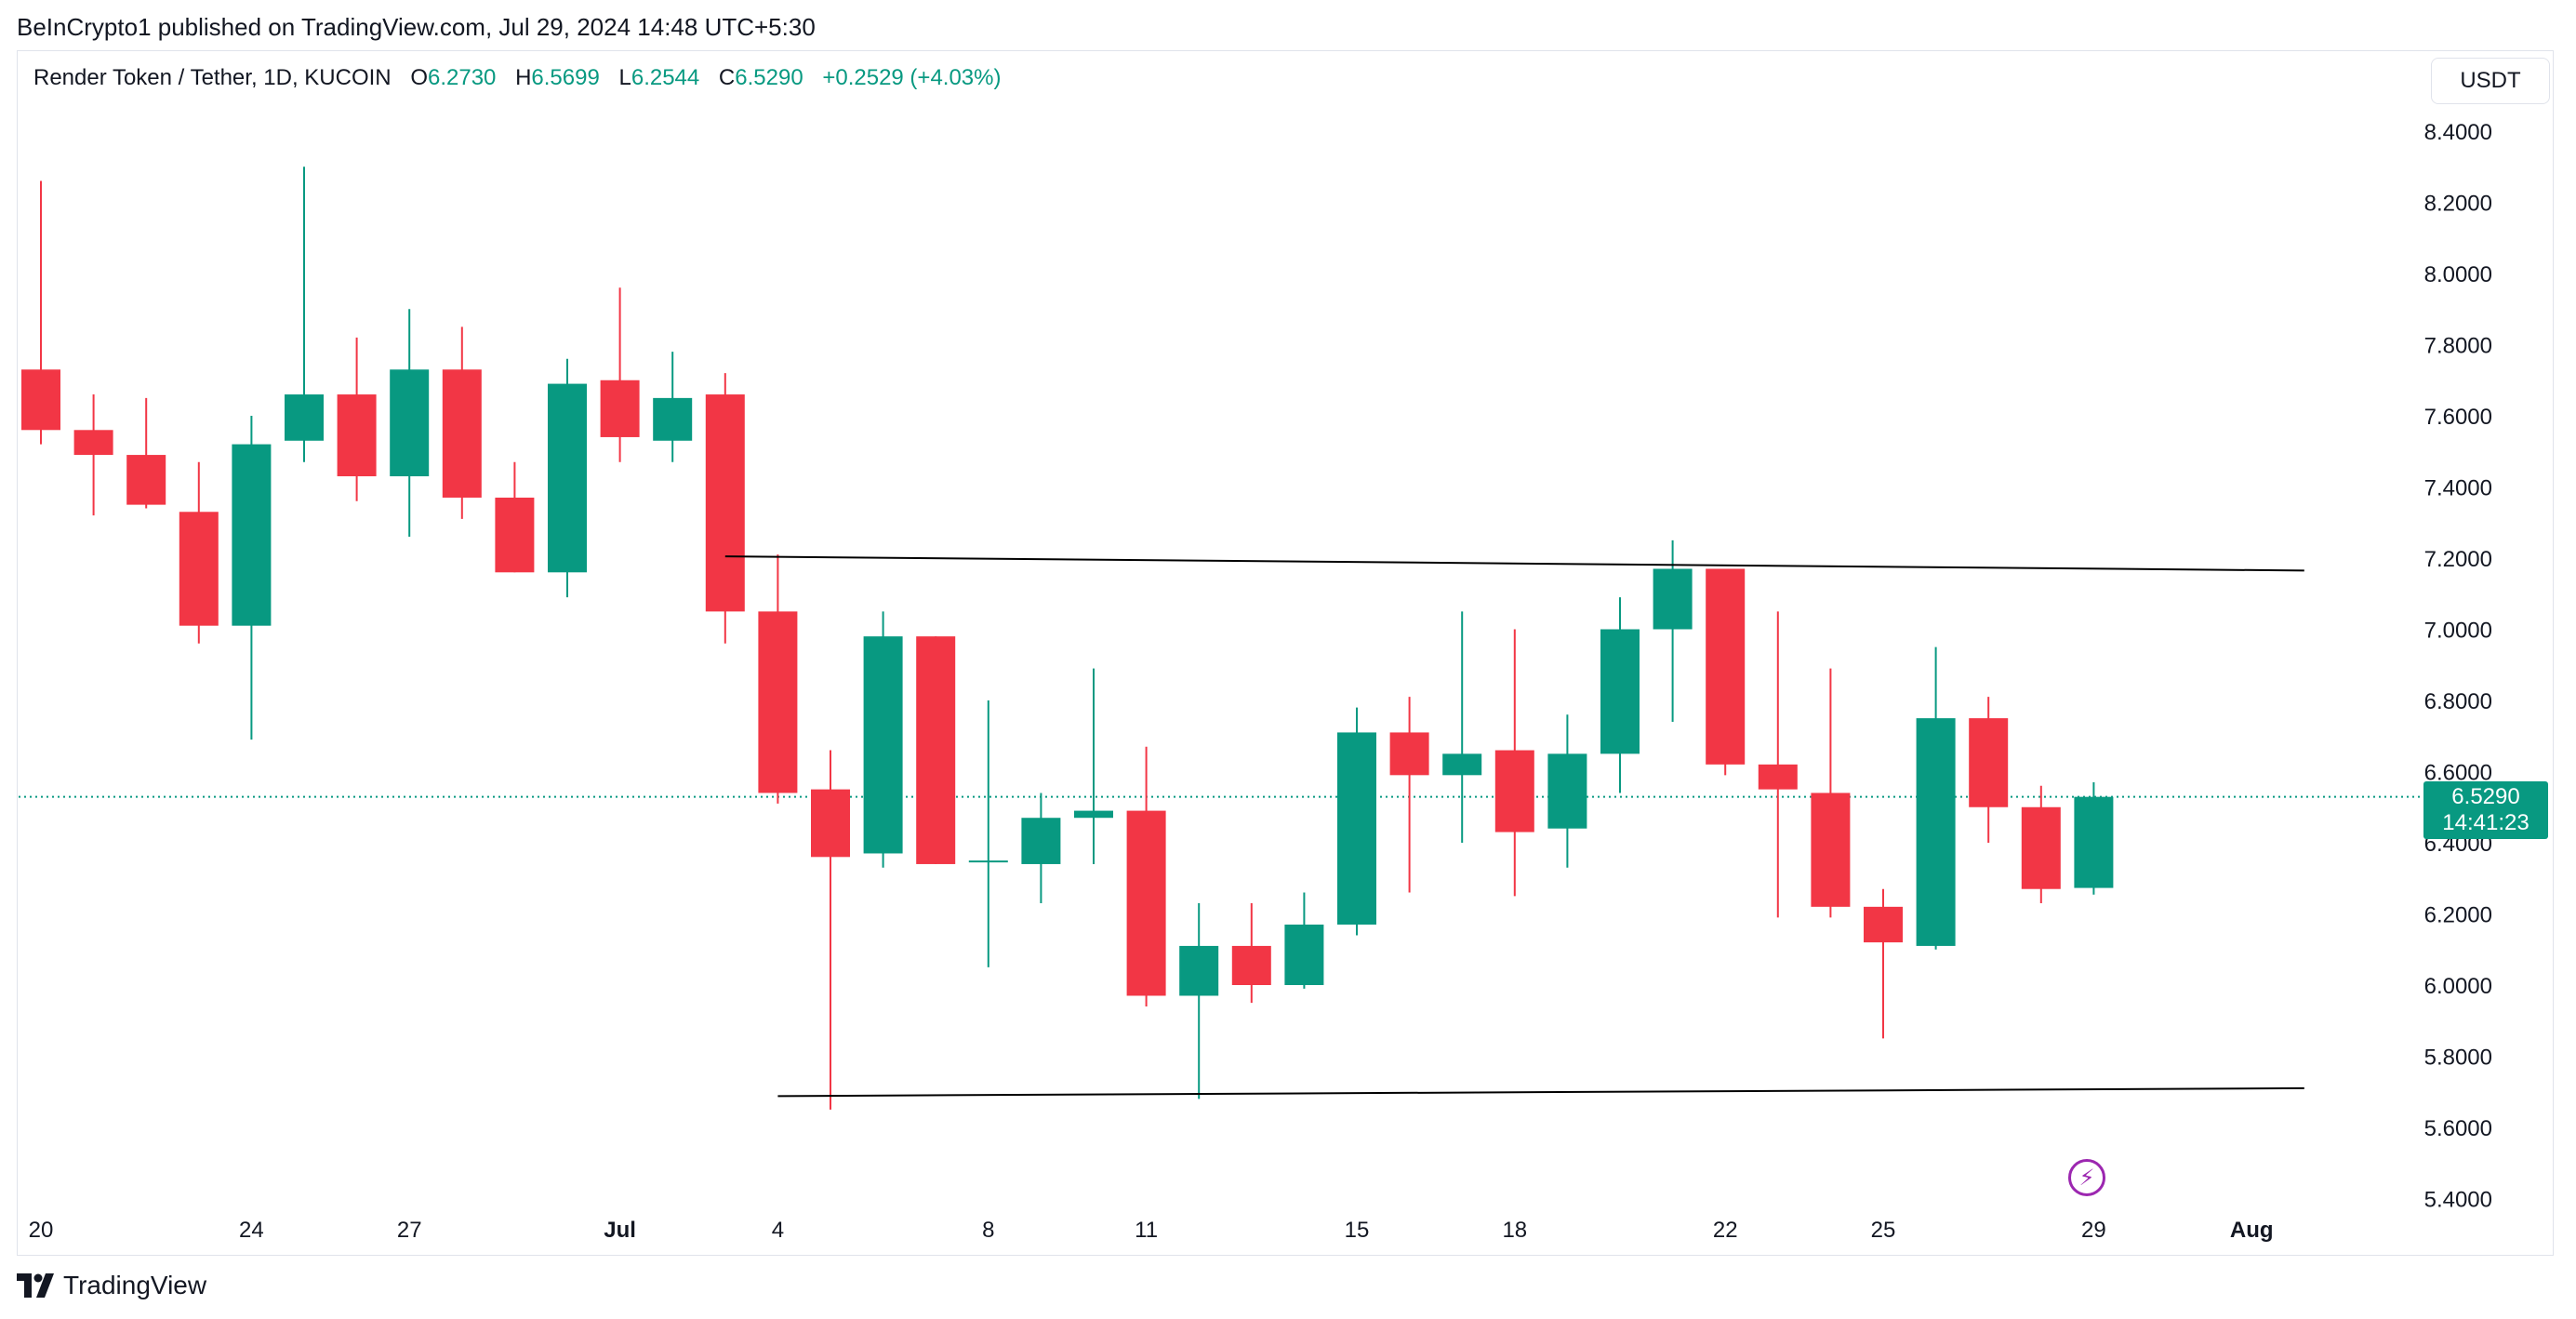 The width and height of the screenshot is (2576, 1319). Describe the element at coordinates (2490, 81) in the screenshot. I see `currency-button: USDT` at that location.